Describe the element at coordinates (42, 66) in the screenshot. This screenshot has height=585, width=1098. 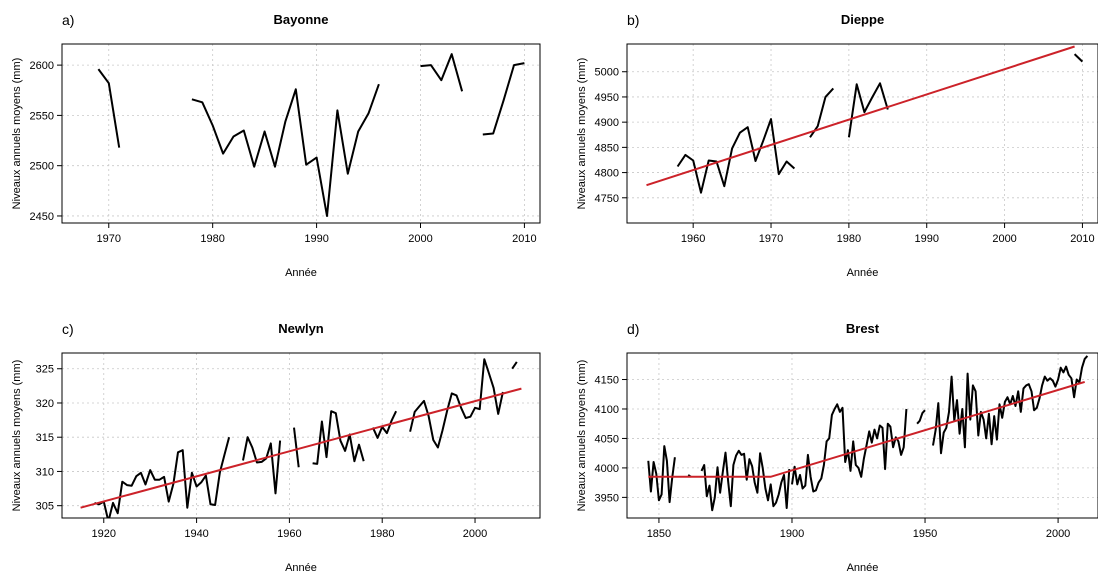
I see `y-tick-label: 2600` at that location.